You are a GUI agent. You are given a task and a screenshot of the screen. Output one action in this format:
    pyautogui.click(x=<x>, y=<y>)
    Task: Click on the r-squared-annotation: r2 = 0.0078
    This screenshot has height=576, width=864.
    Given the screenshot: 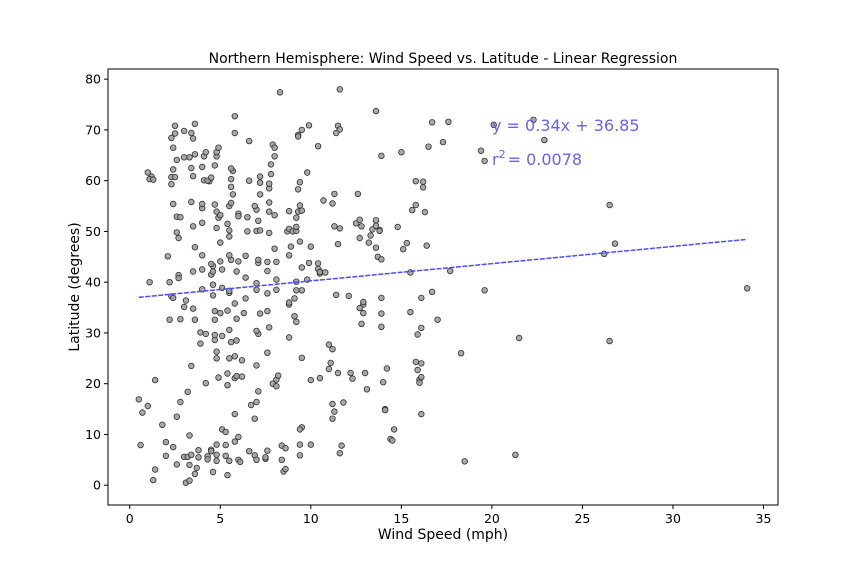 What is the action you would take?
    pyautogui.click(x=537, y=158)
    